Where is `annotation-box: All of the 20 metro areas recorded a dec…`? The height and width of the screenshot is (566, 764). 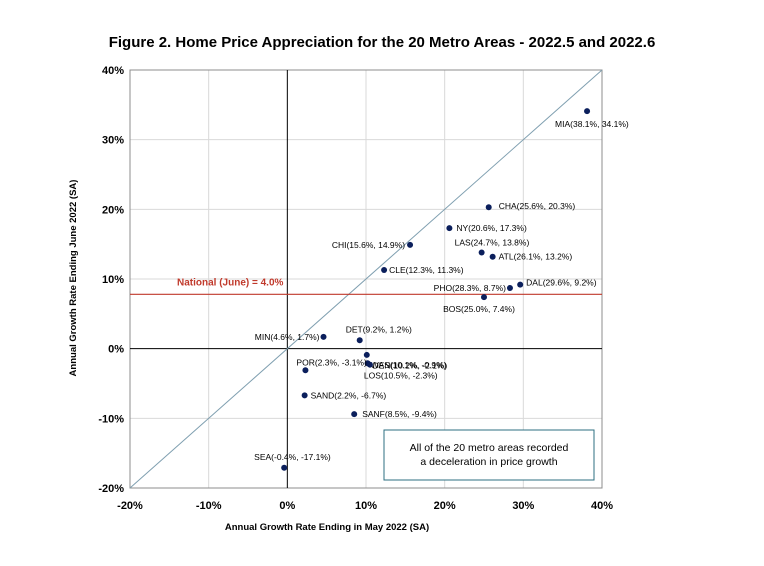
annotation-box: All of the 20 metro areas recorded a dec… is located at coordinates (489, 455).